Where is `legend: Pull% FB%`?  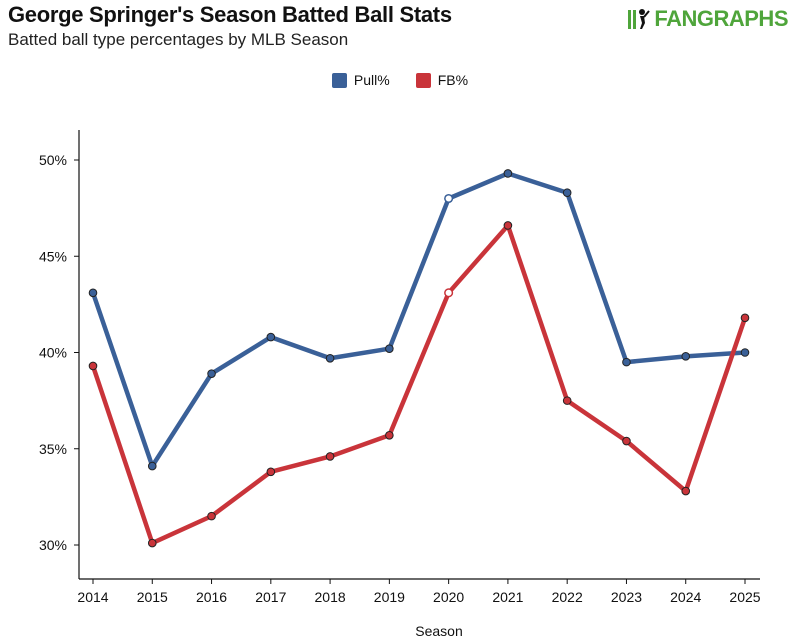
legend: Pull% FB% is located at coordinates (400, 80).